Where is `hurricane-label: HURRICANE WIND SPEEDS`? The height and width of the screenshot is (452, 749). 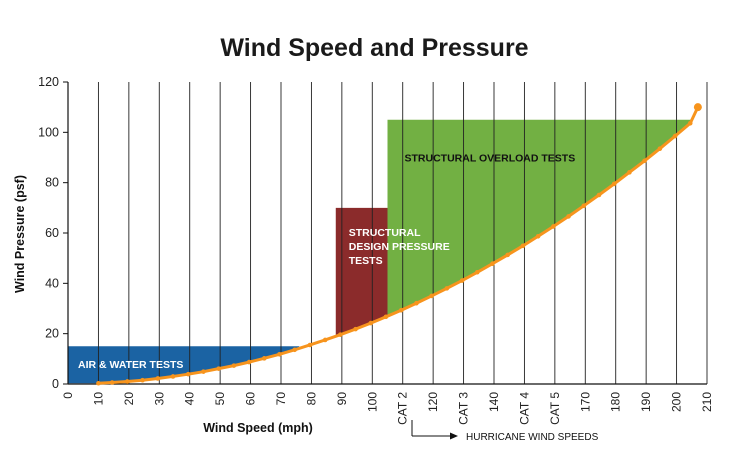 hurricane-label: HURRICANE WIND SPEEDS is located at coordinates (532, 437).